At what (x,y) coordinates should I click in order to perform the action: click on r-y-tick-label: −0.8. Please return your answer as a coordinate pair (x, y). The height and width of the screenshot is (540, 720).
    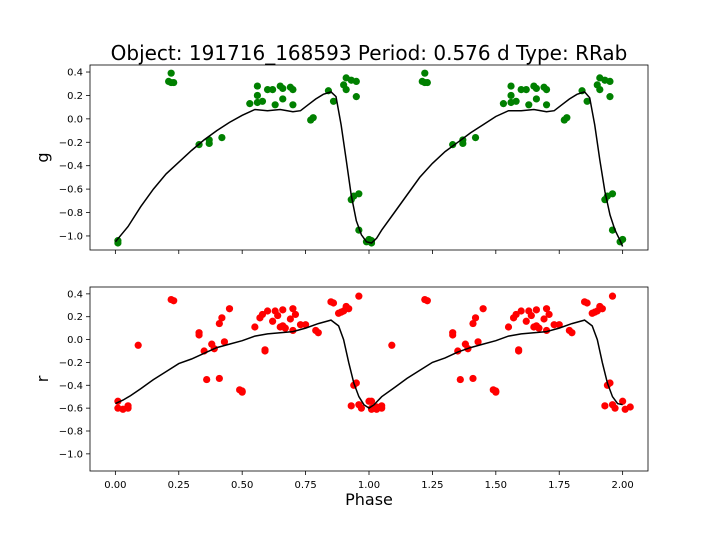
    Looking at the image, I should click on (71, 432).